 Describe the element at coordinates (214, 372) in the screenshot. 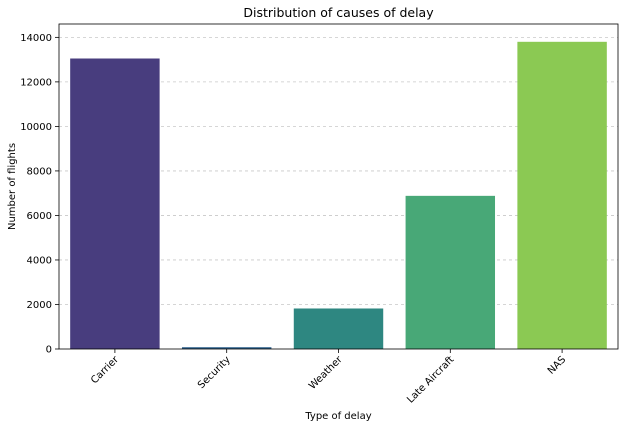

I see `x-tick-label: Security` at that location.